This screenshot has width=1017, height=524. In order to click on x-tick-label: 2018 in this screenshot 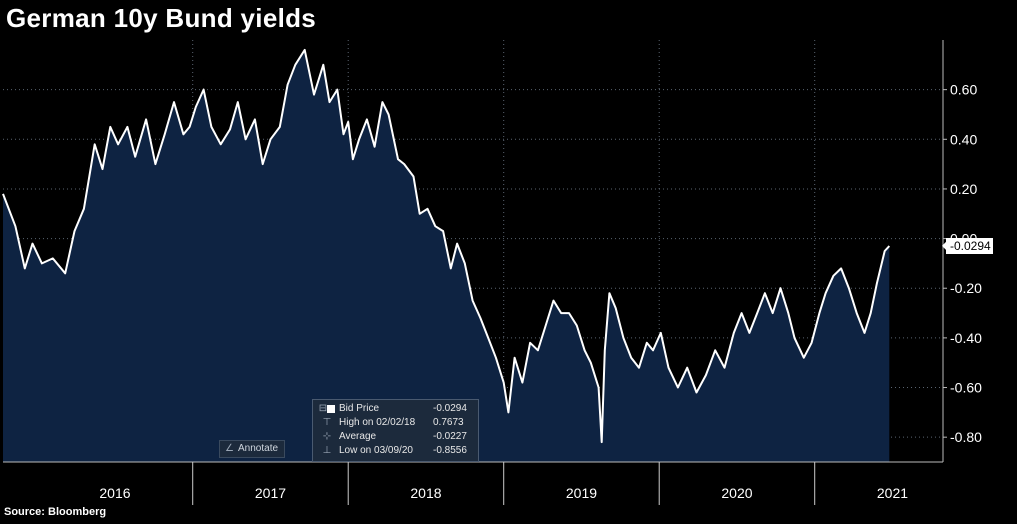, I will do `click(425, 493)`.